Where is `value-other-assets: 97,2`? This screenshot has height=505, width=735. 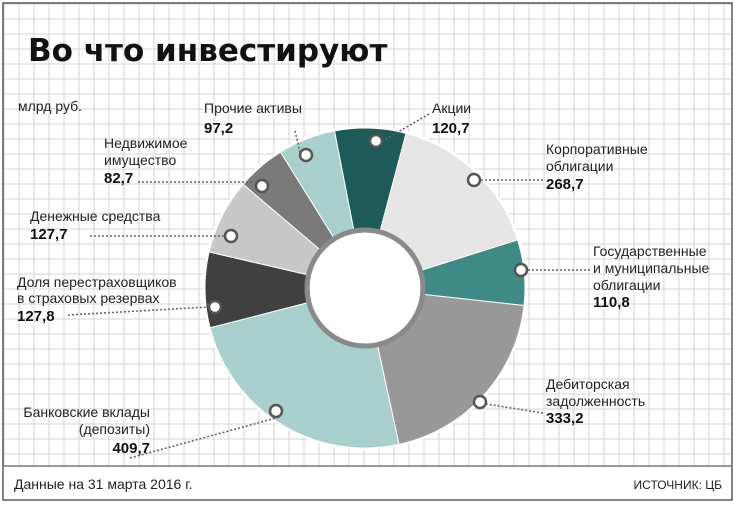 value-other-assets: 97,2 is located at coordinates (218, 128).